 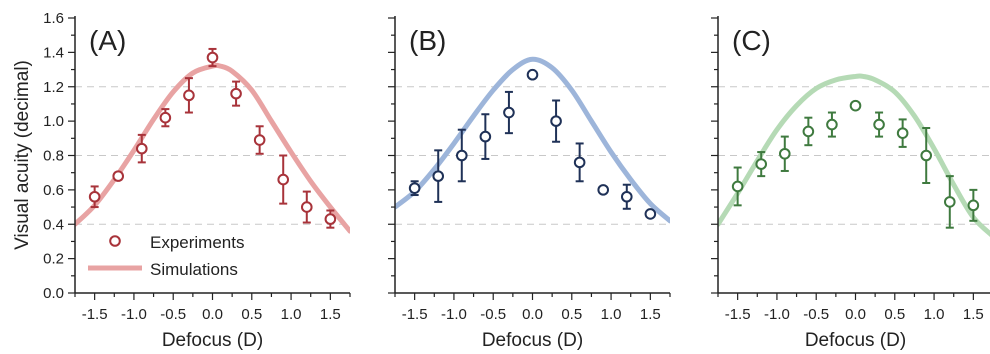 I want to click on y-tick-label: 0.6, so click(x=53, y=190).